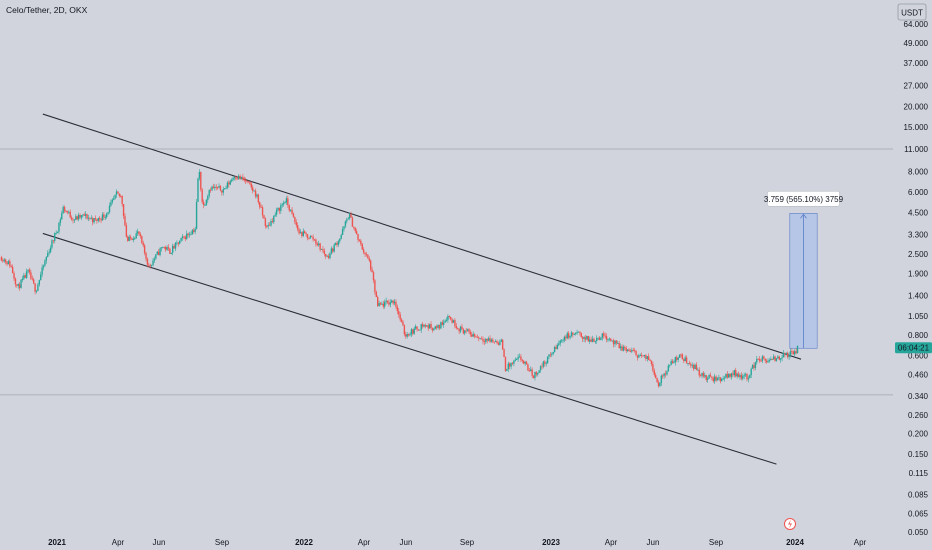  I want to click on currency-button: USDT, so click(912, 12).